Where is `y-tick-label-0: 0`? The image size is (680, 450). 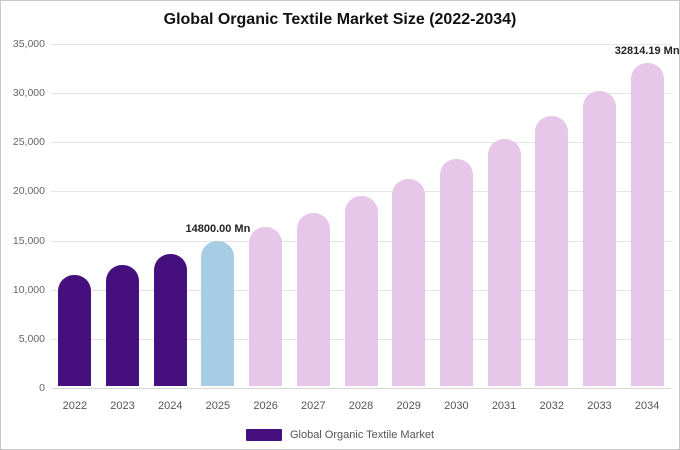
y-tick-label-0: 0 is located at coordinates (42, 388).